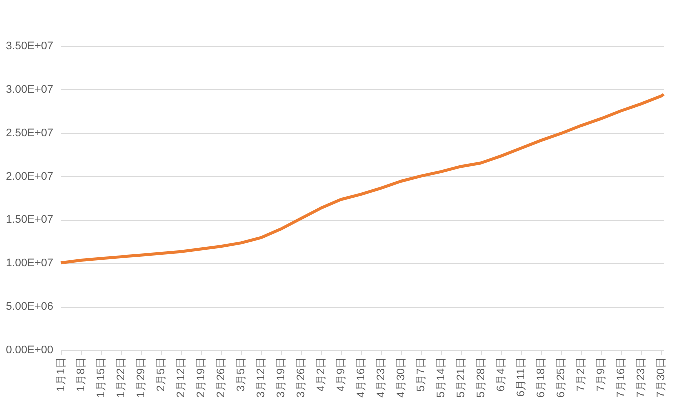  I want to click on x-tick-label: 4月30日, so click(402, 378).